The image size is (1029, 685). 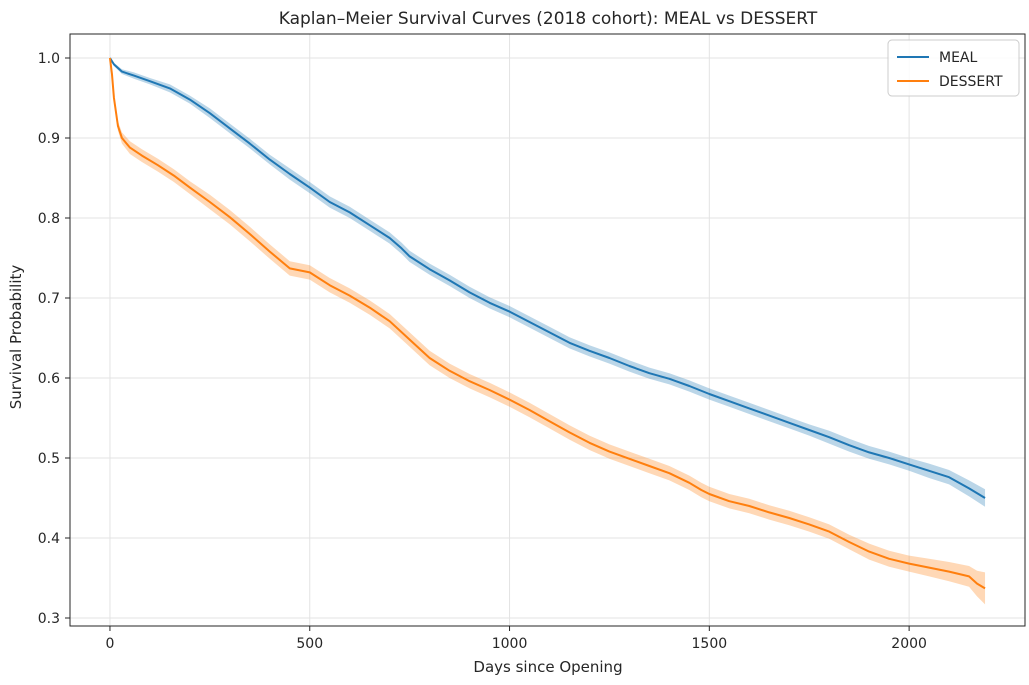 What do you see at coordinates (49, 59) in the screenshot?
I see `y-tick-label: 1.0` at bounding box center [49, 59].